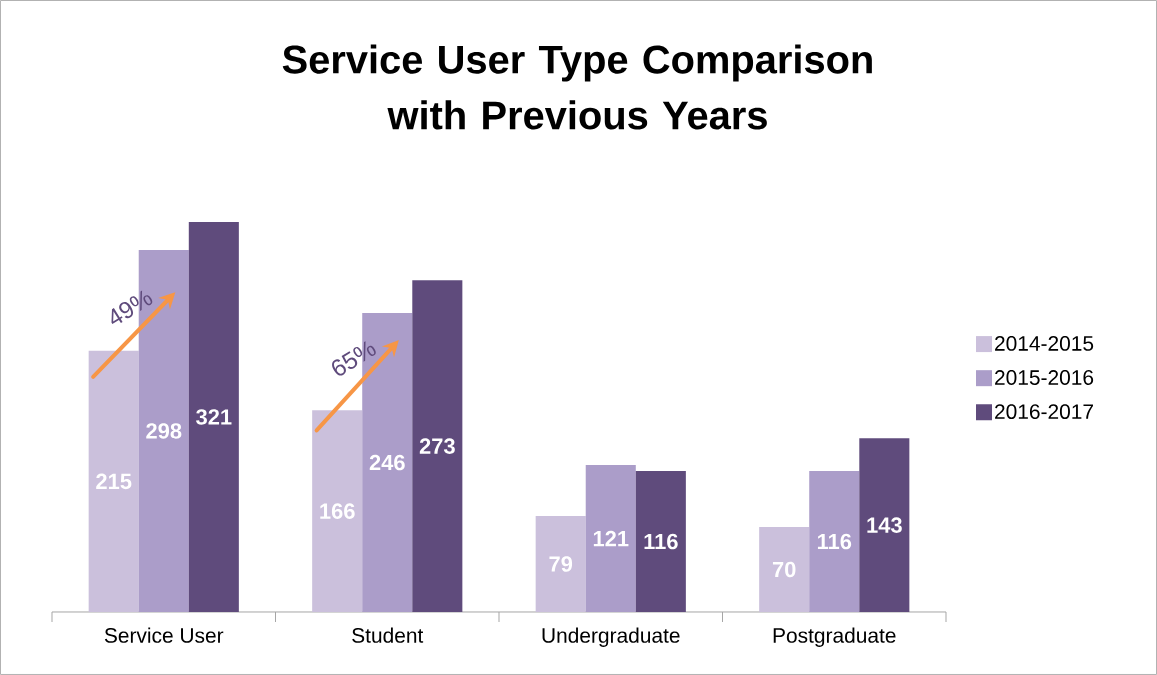 This screenshot has height=675, width=1157. Describe the element at coordinates (387, 462) in the screenshot. I see `data-label: 246` at that location.